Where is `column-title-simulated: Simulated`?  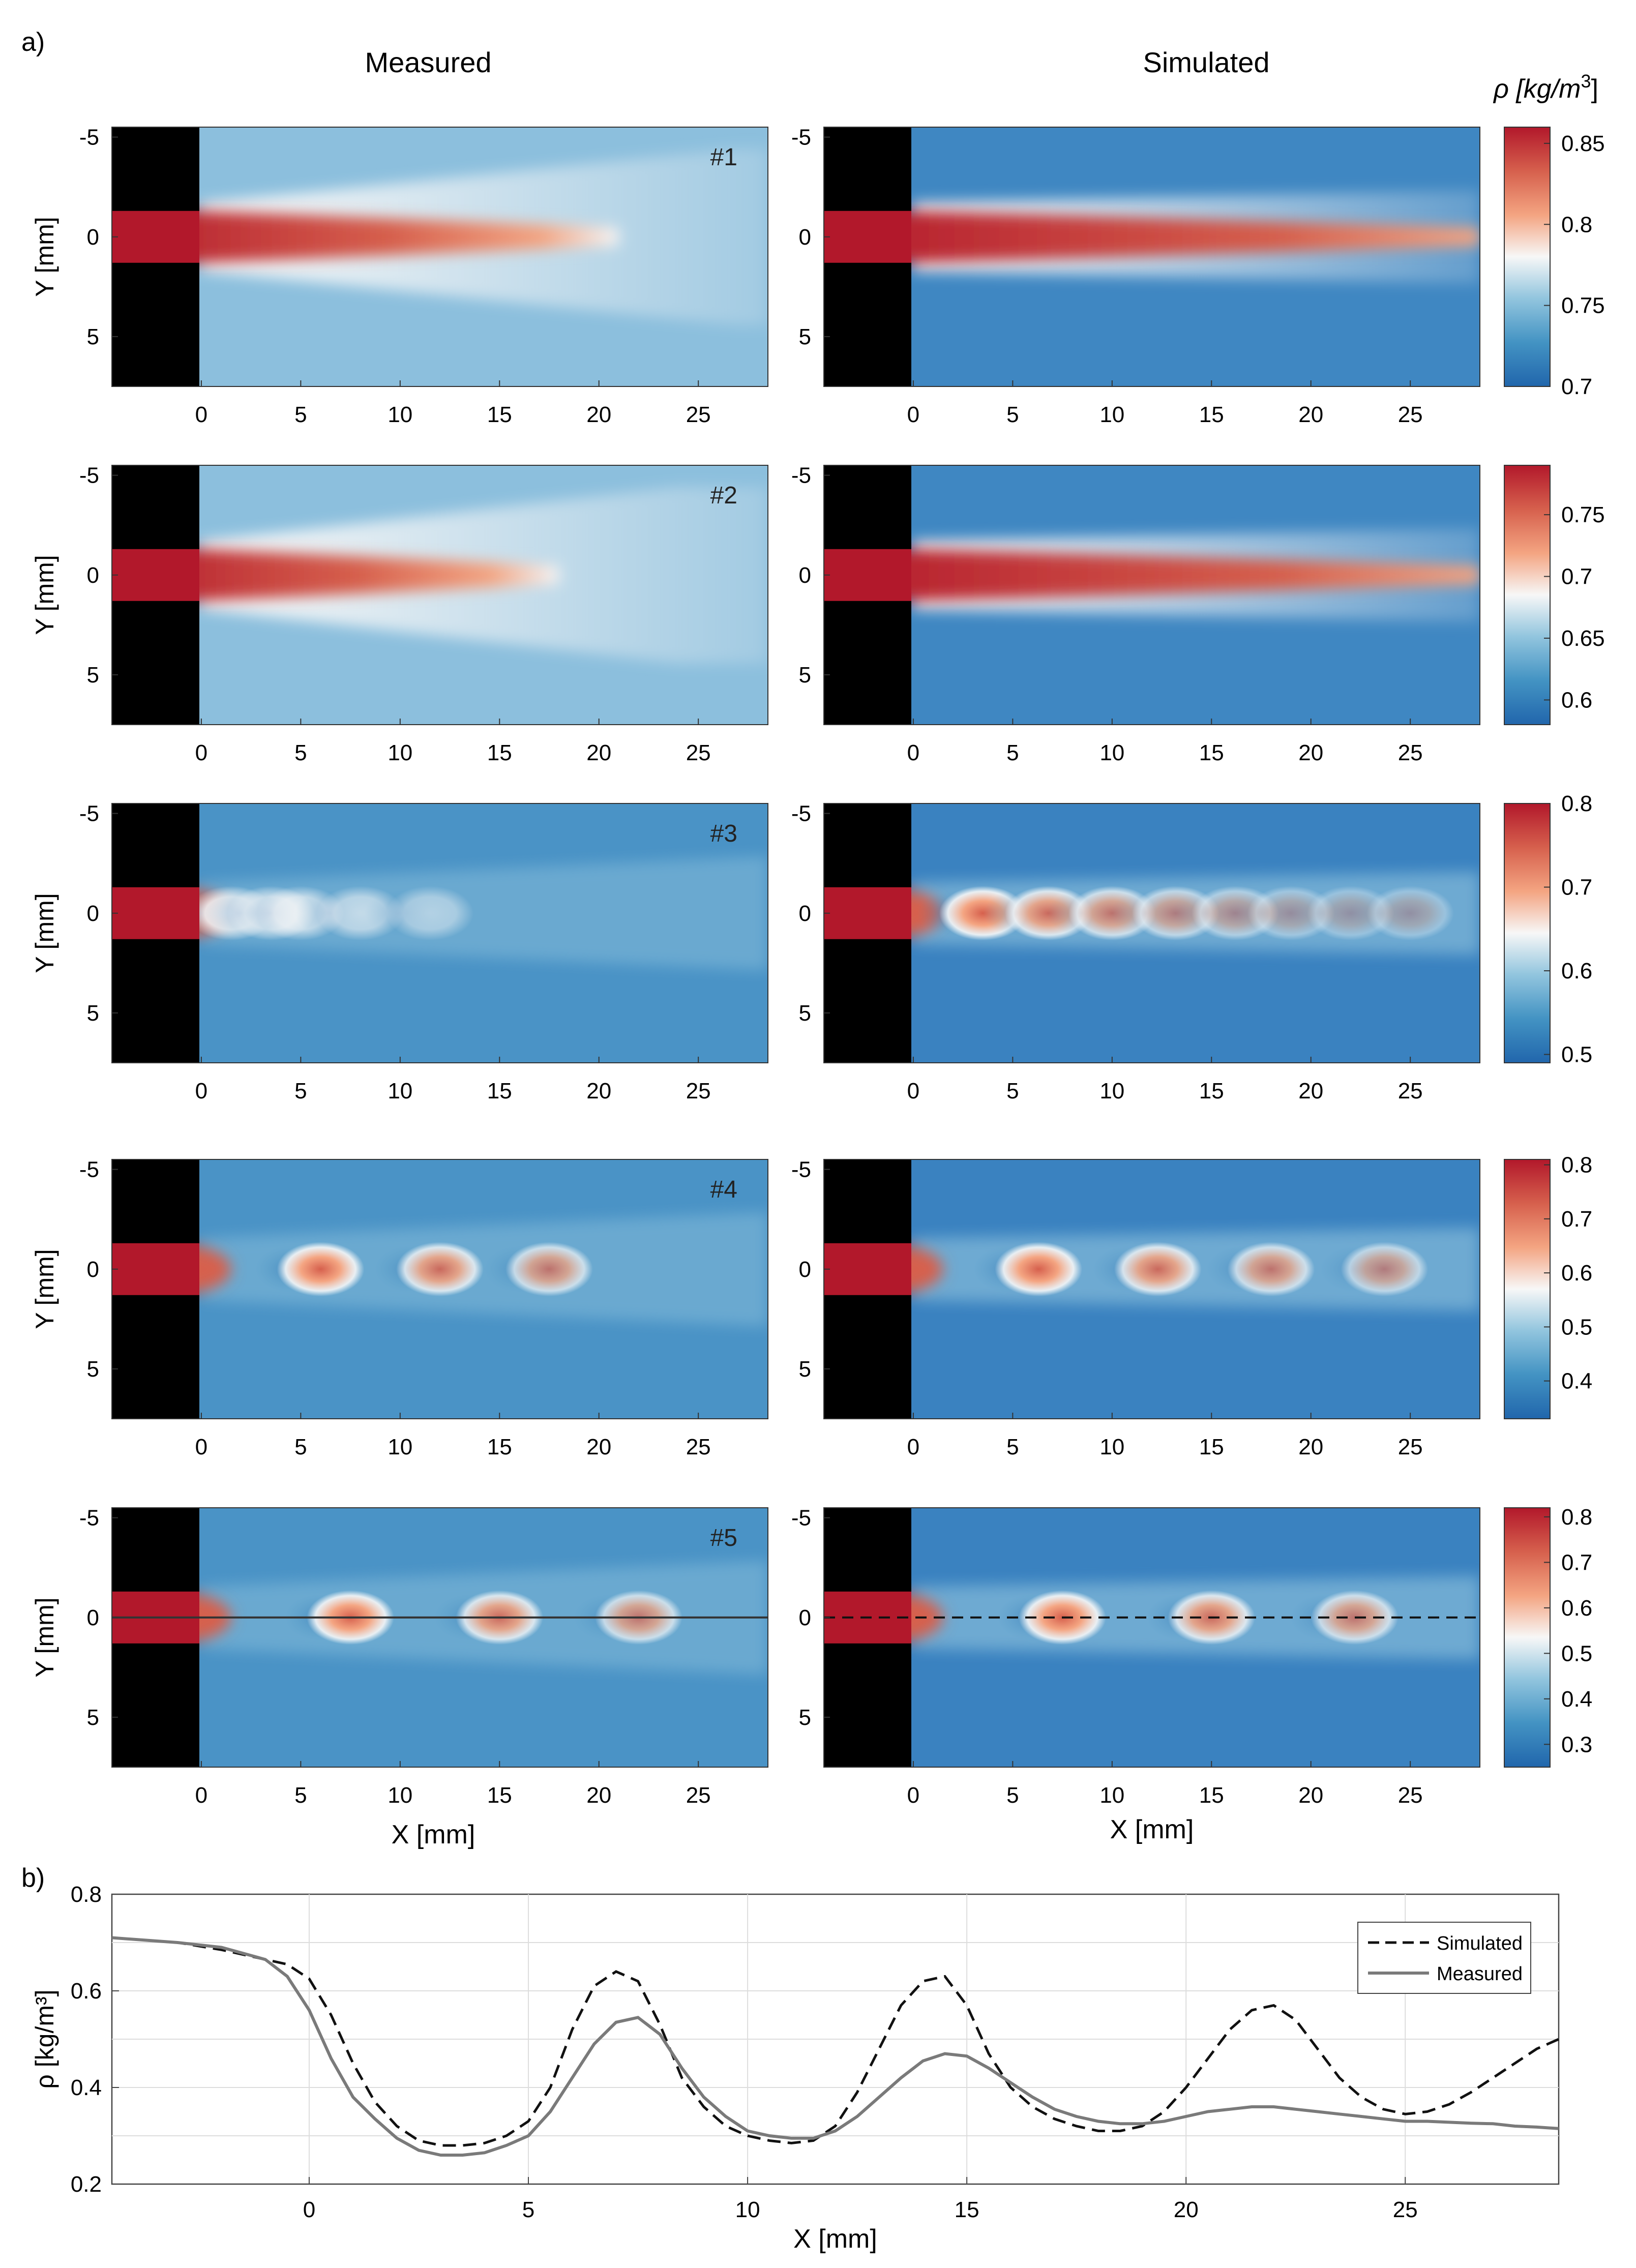
column-title-simulated: Simulated is located at coordinates (1206, 62).